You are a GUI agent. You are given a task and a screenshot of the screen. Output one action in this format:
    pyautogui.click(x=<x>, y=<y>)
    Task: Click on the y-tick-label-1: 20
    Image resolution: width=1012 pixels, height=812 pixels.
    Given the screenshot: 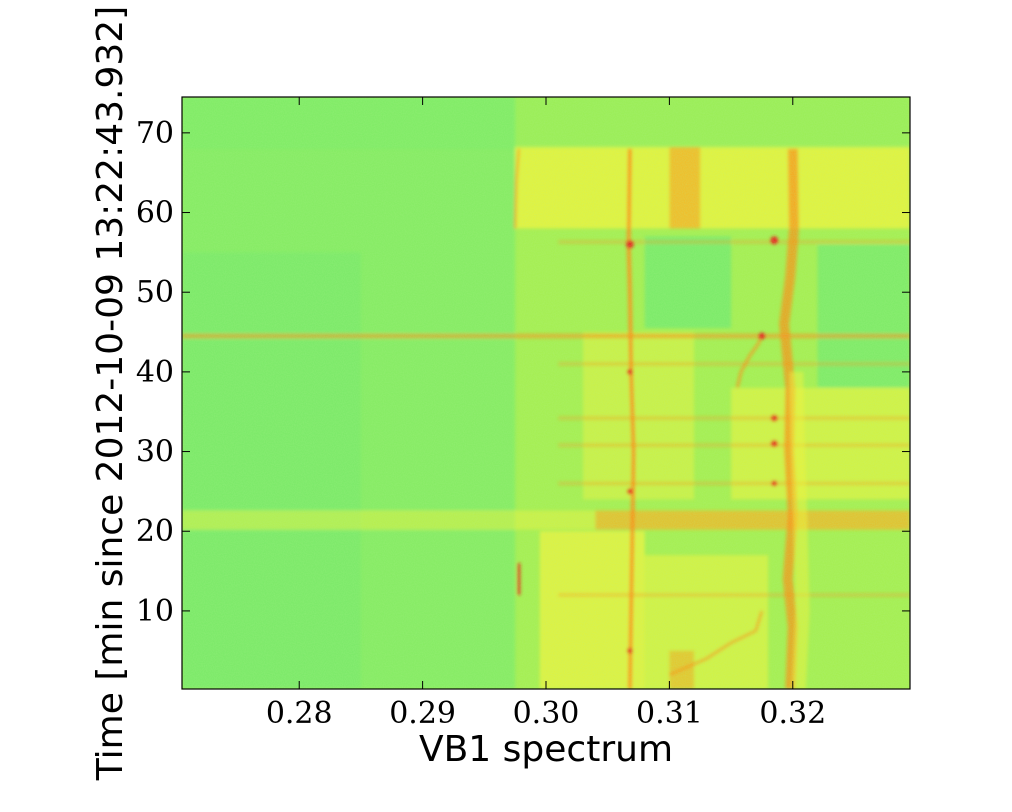 What is the action you would take?
    pyautogui.click(x=155, y=531)
    